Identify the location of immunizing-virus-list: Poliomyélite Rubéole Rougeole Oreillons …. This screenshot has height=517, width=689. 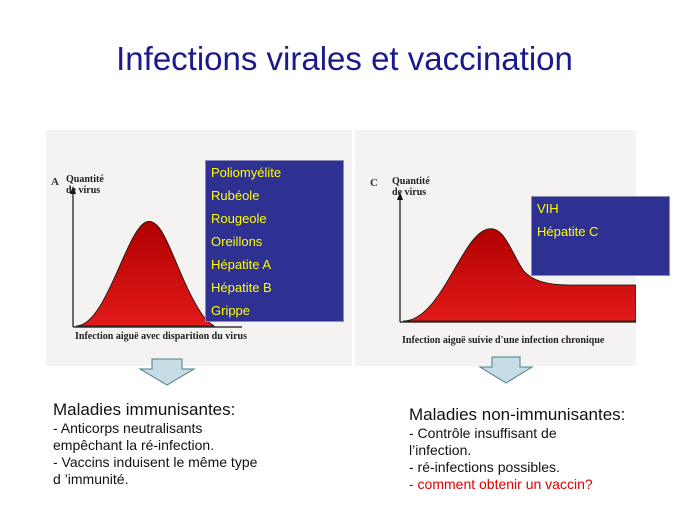
(274, 241).